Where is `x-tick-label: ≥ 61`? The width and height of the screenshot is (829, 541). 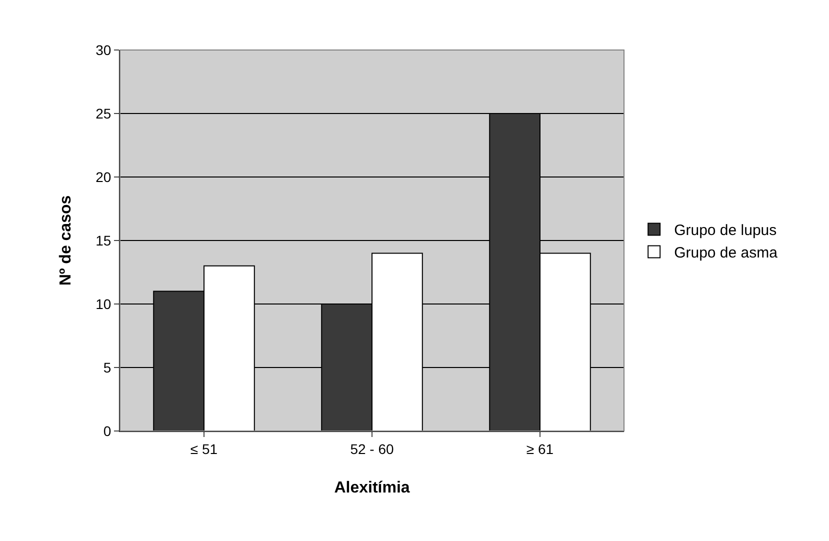 x-tick-label: ≥ 61 is located at coordinates (540, 448).